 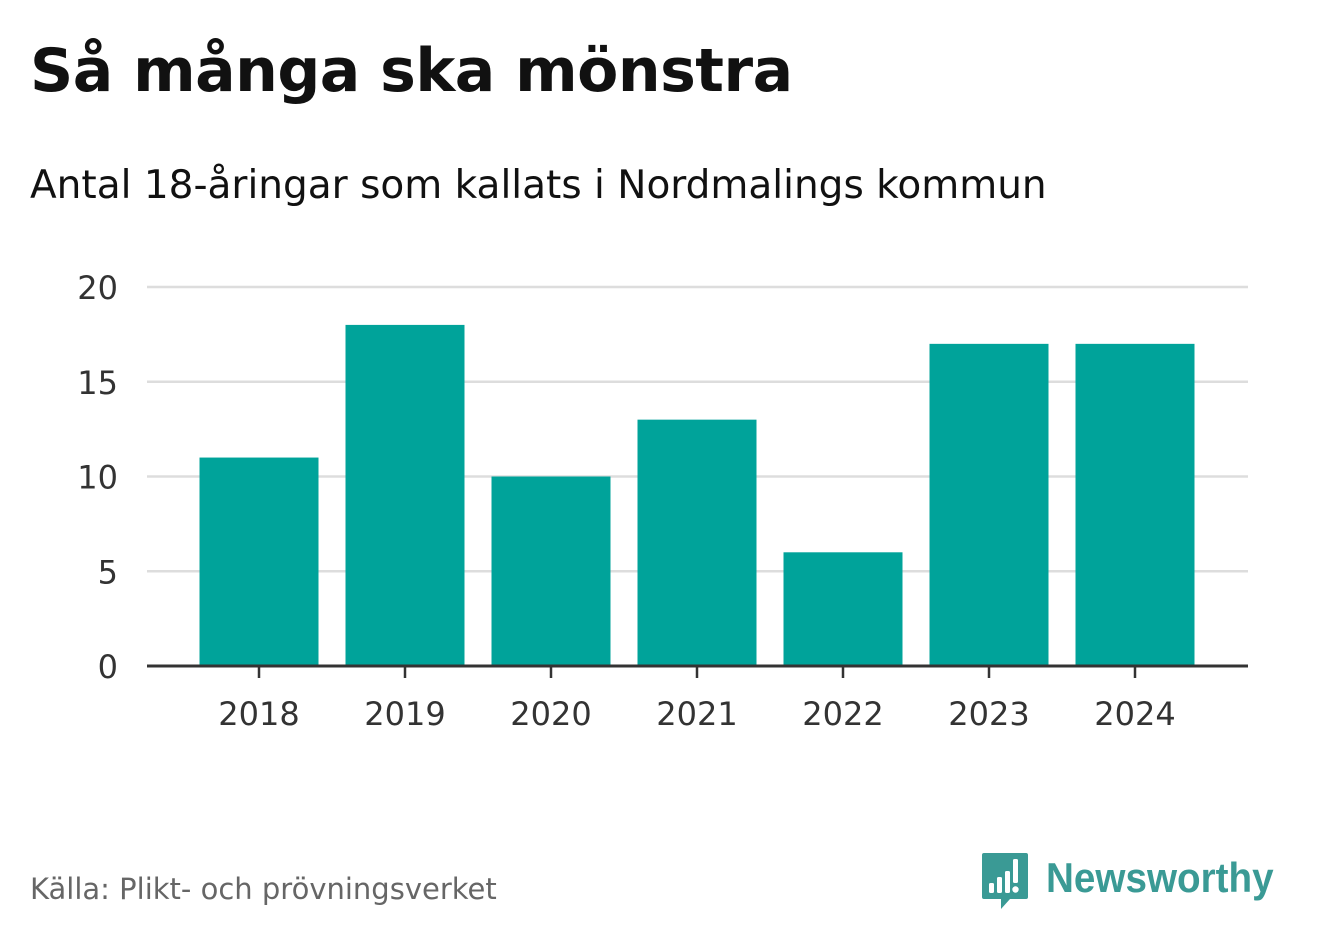 I want to click on brand-logo: Newsworthy, so click(x=1136, y=881).